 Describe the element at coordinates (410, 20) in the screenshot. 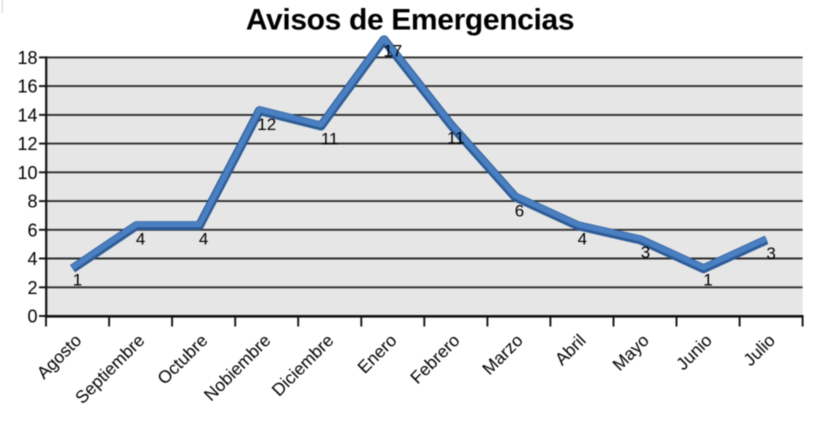

I see `svg-text: Avisos de Emergencias` at that location.